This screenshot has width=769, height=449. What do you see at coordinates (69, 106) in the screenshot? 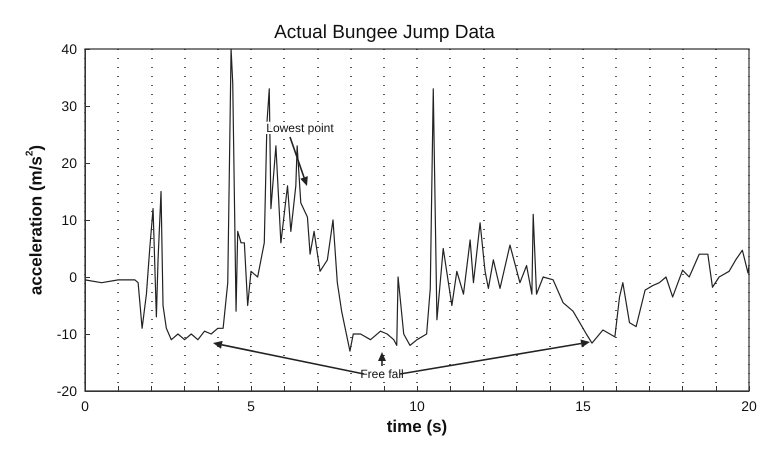
I see `y-tick-label: 30` at bounding box center [69, 106].